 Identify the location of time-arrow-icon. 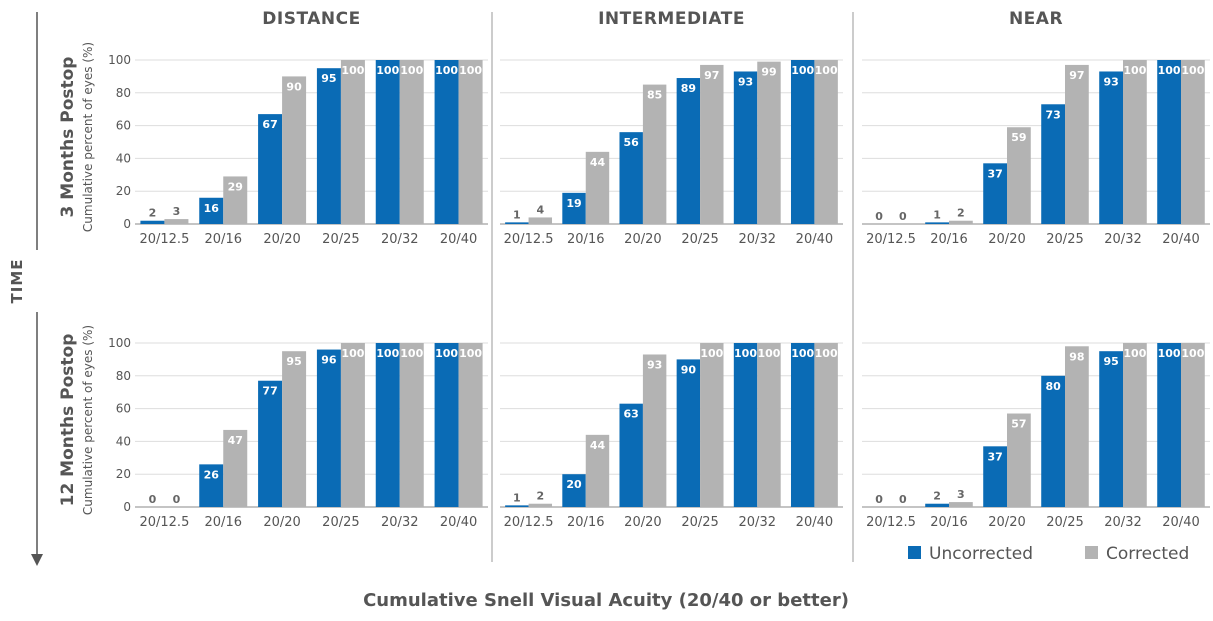
(37, 560).